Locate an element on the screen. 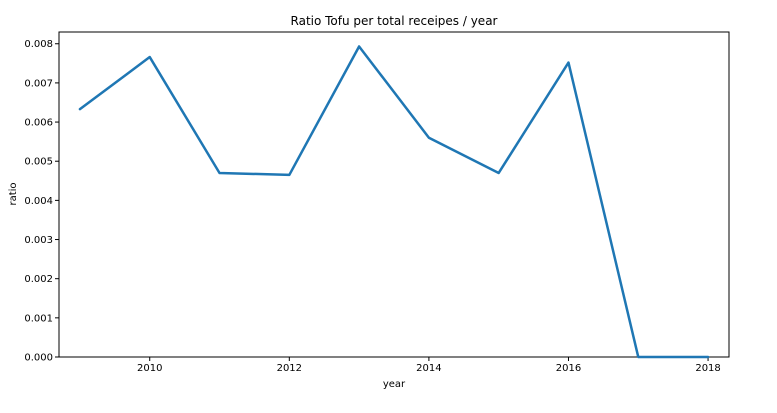  y-tick-label: 0.003 is located at coordinates (38, 240).